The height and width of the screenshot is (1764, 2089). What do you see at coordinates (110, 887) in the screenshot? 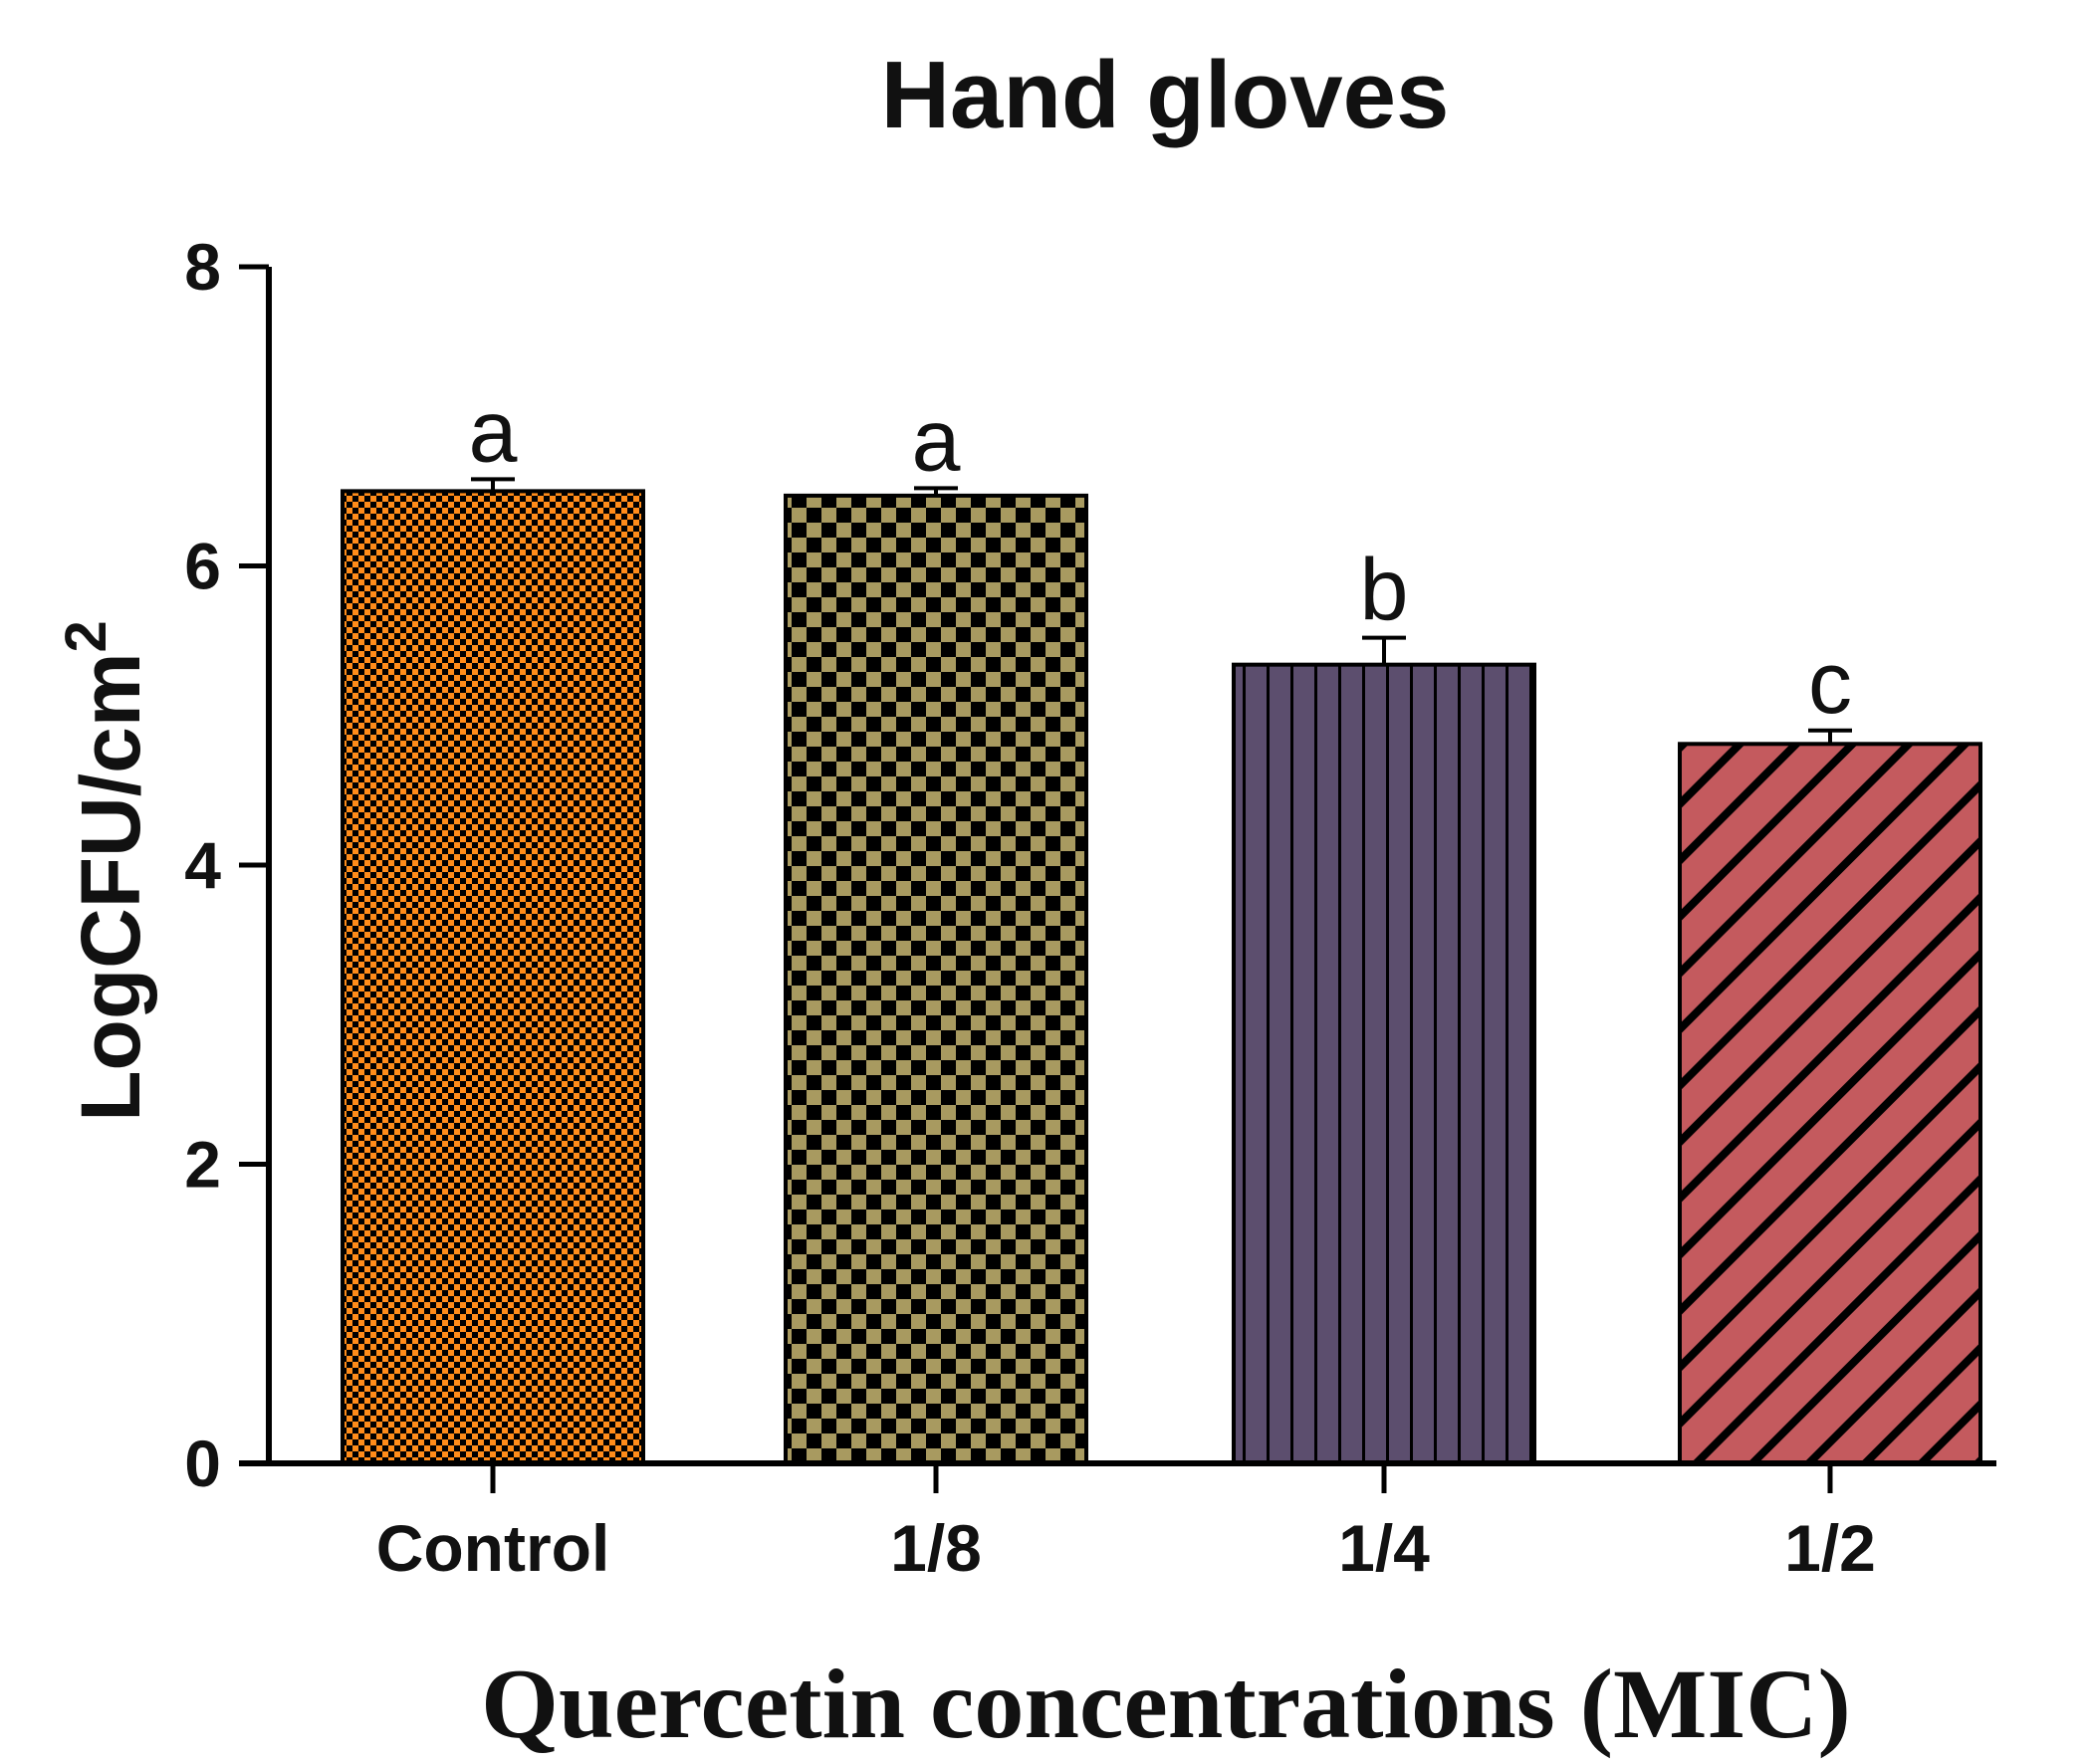
I see `y-axis-label-base: LogCFU/cm` at bounding box center [110, 887].